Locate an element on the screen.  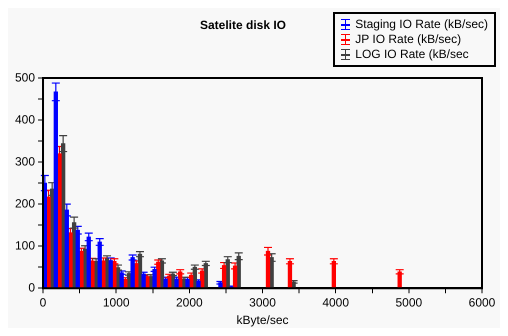
legend-label: LOG IO Rate (kB/sec is located at coordinates (412, 54).